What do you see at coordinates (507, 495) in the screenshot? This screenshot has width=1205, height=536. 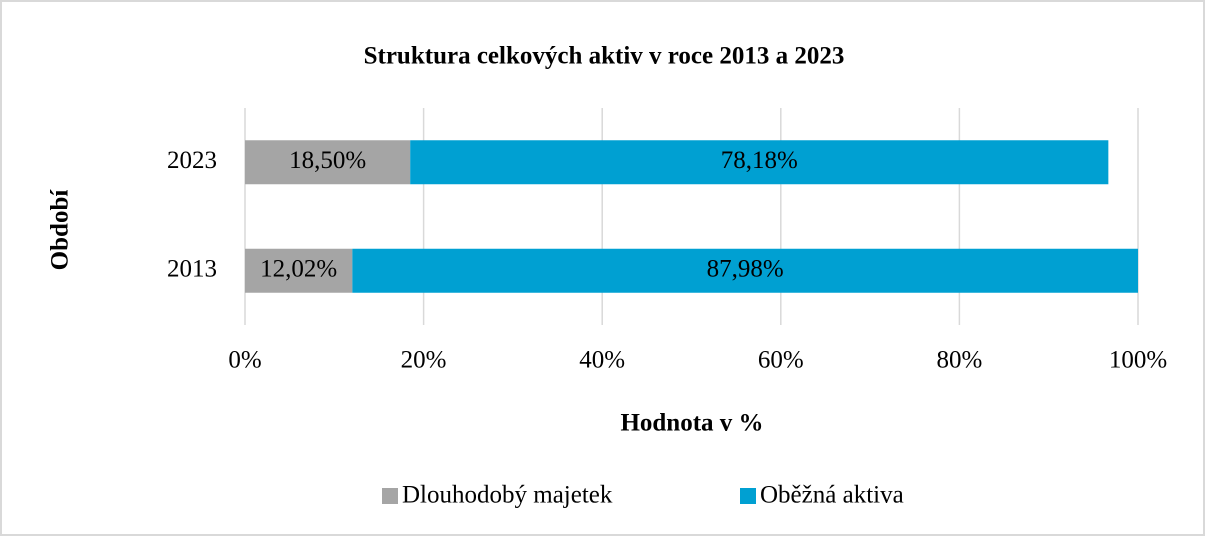 I see `legend-label: Dlouhodobý majetek` at bounding box center [507, 495].